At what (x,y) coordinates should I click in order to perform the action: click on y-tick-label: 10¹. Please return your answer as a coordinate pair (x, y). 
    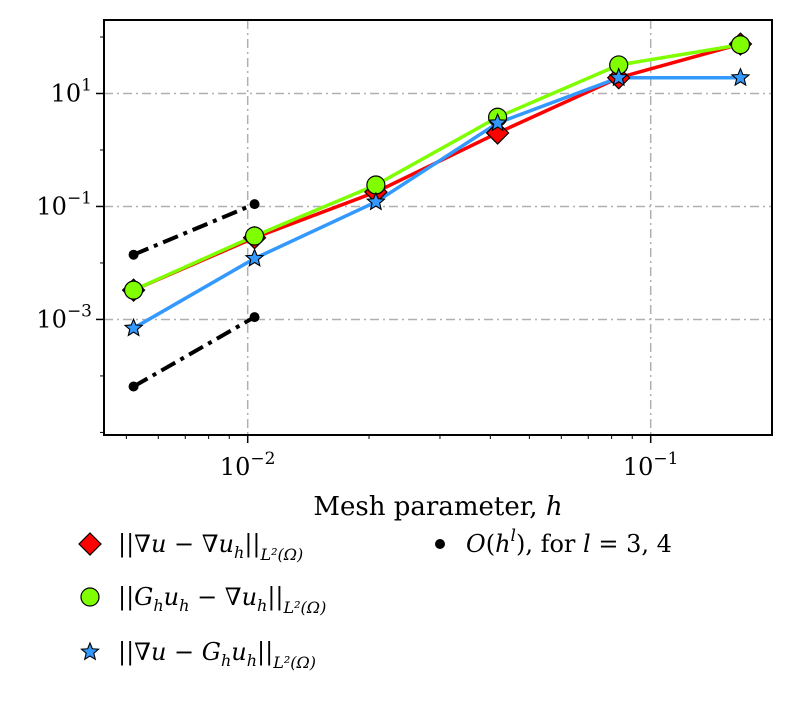
    Looking at the image, I should click on (71, 91).